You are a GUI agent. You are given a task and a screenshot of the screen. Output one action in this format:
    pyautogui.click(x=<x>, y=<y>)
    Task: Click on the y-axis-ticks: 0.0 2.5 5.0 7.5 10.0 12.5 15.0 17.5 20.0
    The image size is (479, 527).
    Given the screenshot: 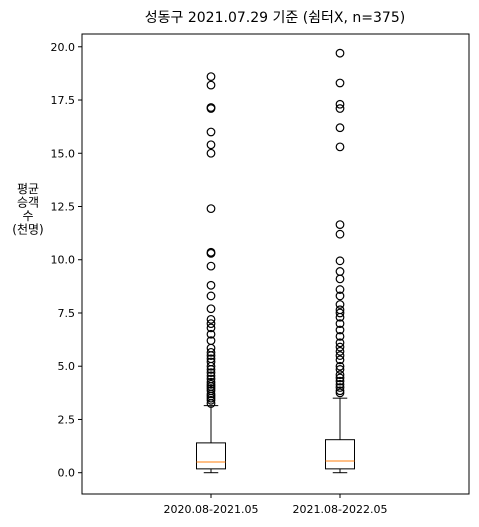 What is the action you would take?
    pyautogui.click(x=66, y=260)
    